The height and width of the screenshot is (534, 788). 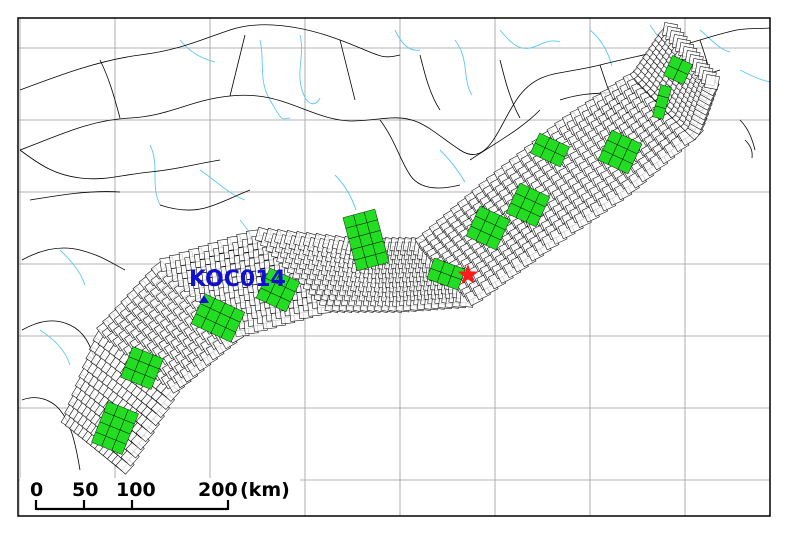 I want to click on scale-tick-50: 50, so click(x=85, y=490).